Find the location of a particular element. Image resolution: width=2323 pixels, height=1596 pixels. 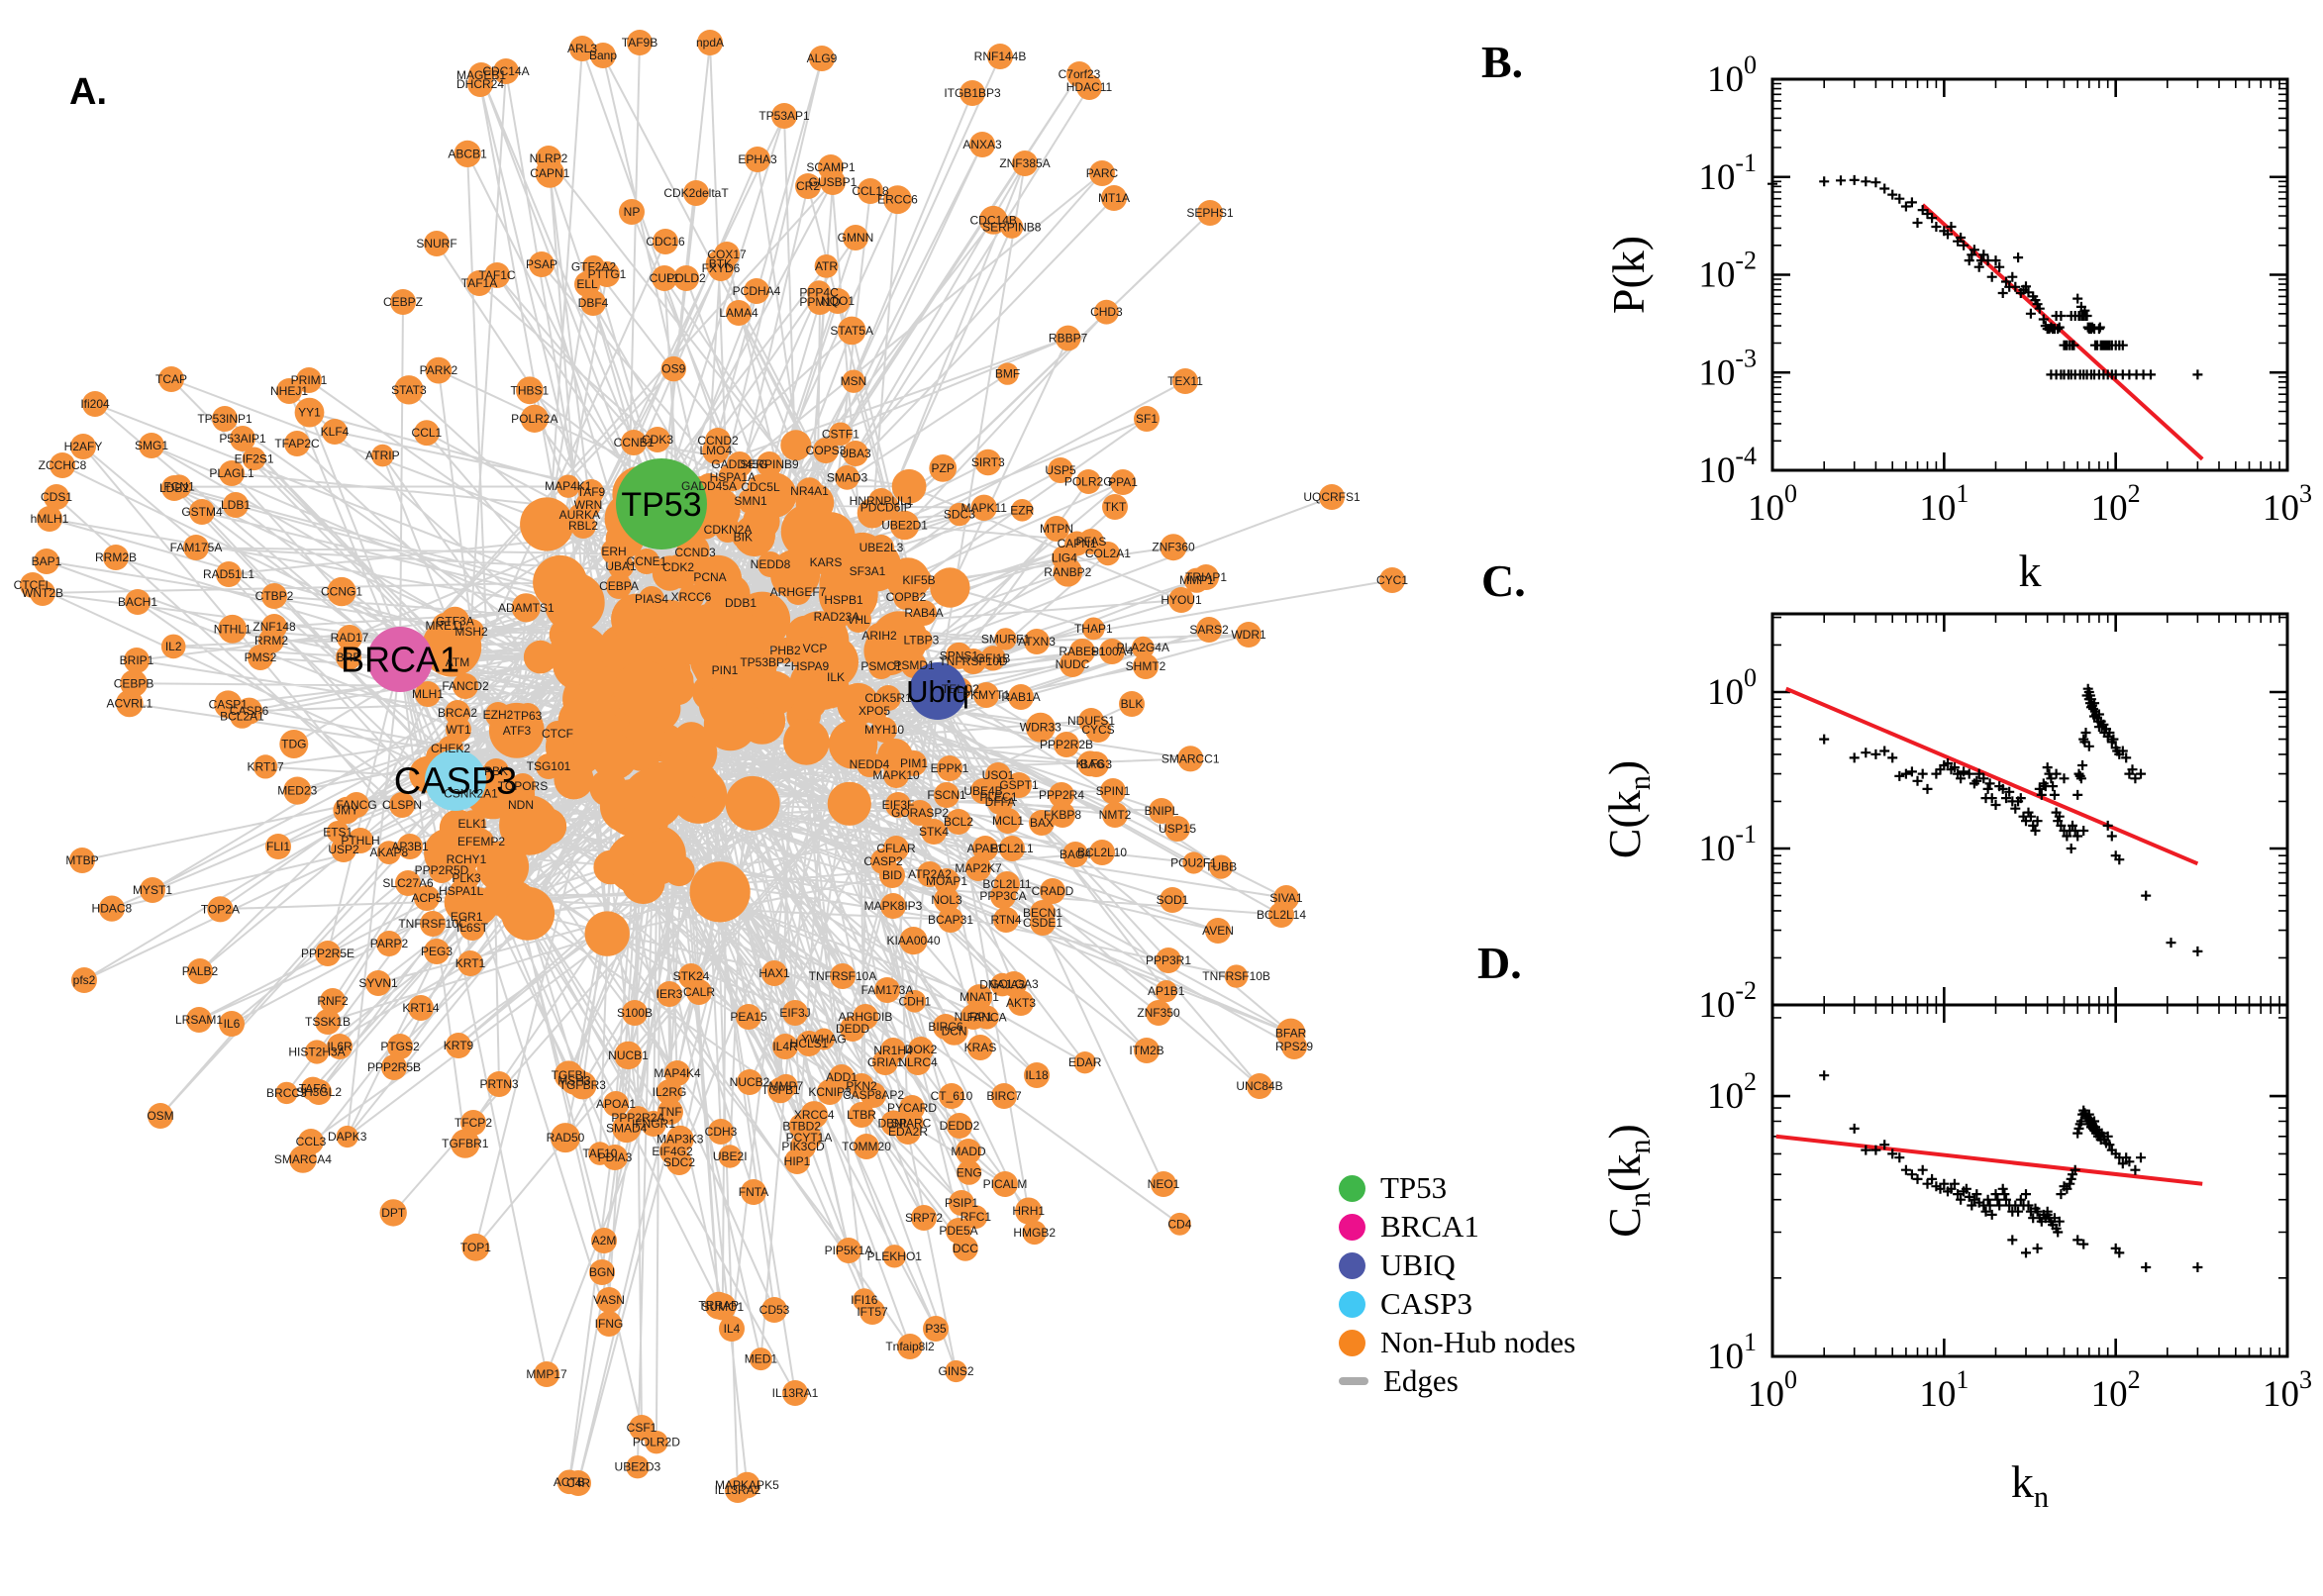

gene-label: PPP3R1 is located at coordinates (1168, 960).